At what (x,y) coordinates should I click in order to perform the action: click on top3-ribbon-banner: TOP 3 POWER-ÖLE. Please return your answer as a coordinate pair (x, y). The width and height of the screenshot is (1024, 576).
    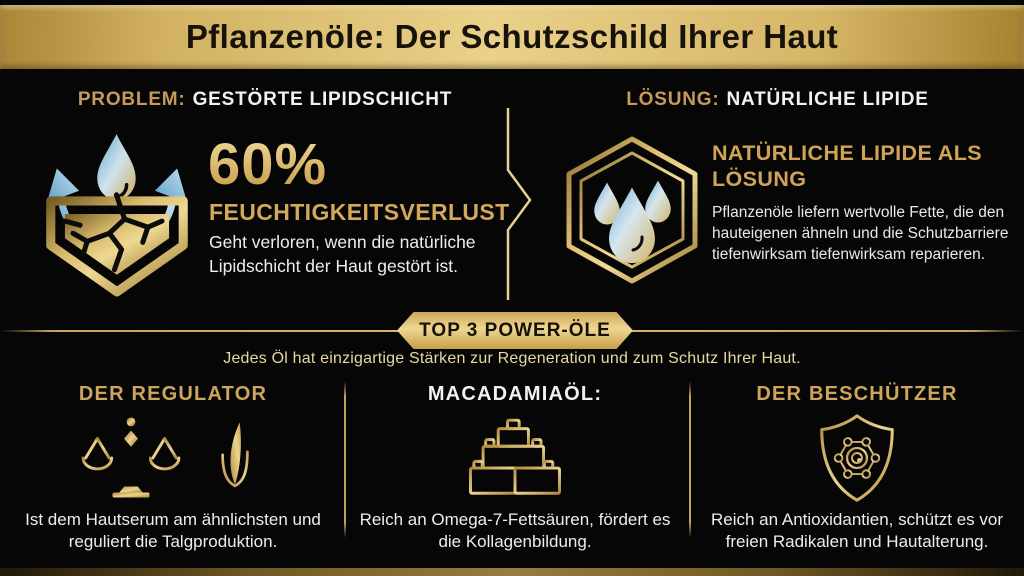
    Looking at the image, I should click on (515, 330).